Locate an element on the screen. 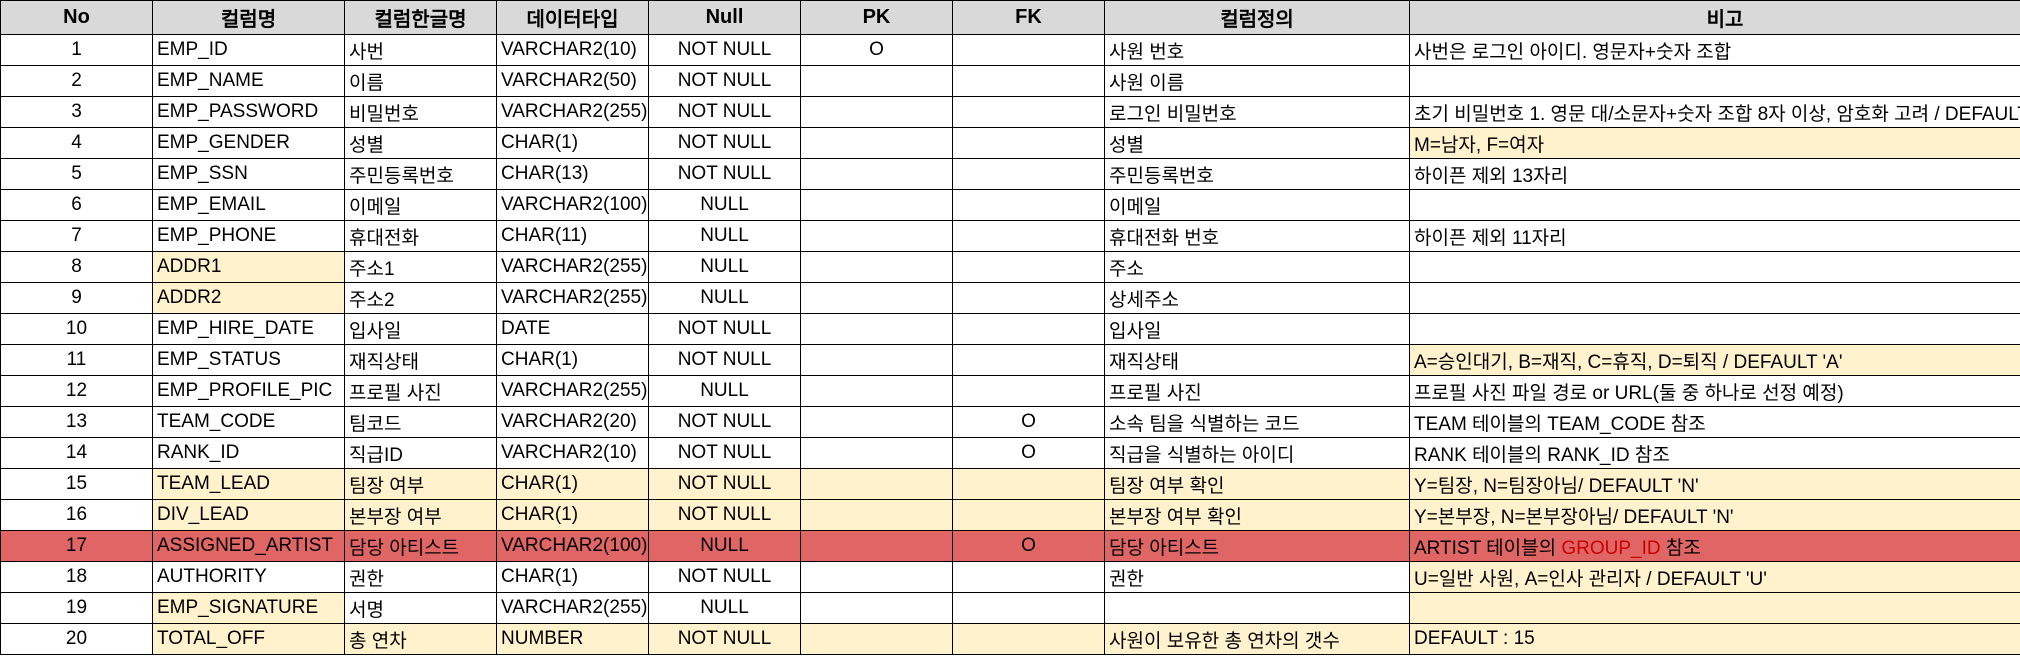 This screenshot has width=2020, height=670. row-definition: 휴대전화 번호 is located at coordinates (1257, 236).